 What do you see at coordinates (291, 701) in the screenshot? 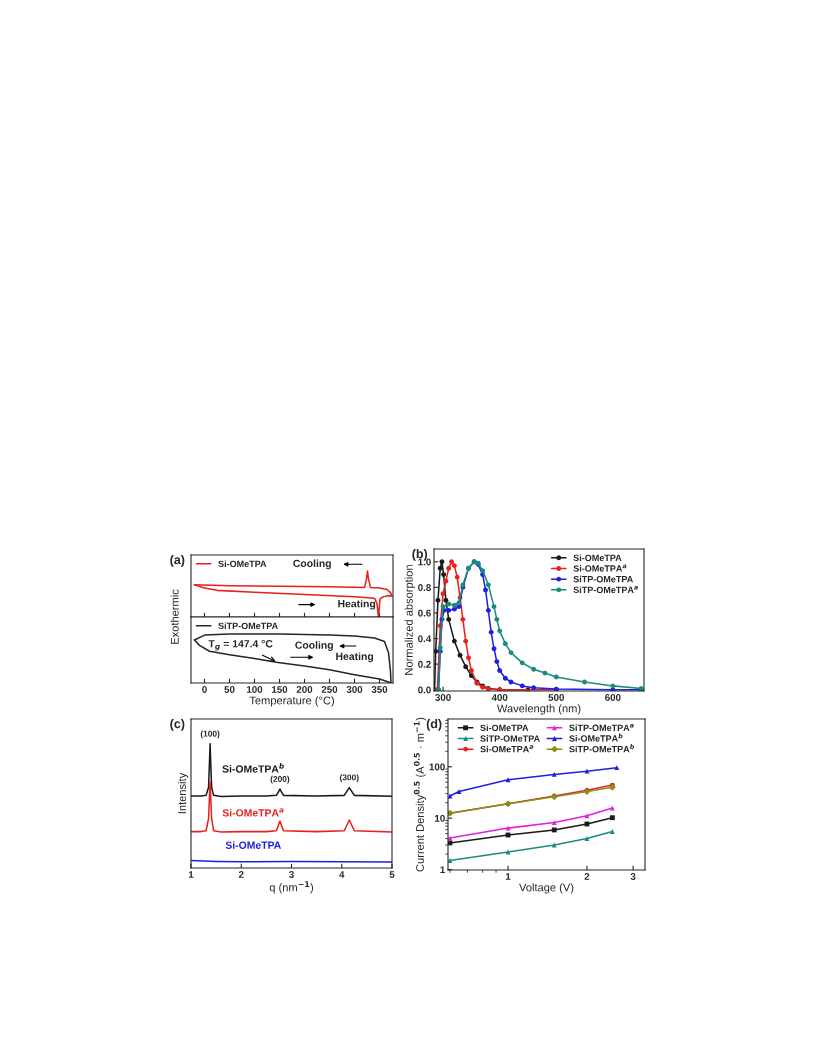
I see `x-axis-title: Temperature (°C)` at bounding box center [291, 701].